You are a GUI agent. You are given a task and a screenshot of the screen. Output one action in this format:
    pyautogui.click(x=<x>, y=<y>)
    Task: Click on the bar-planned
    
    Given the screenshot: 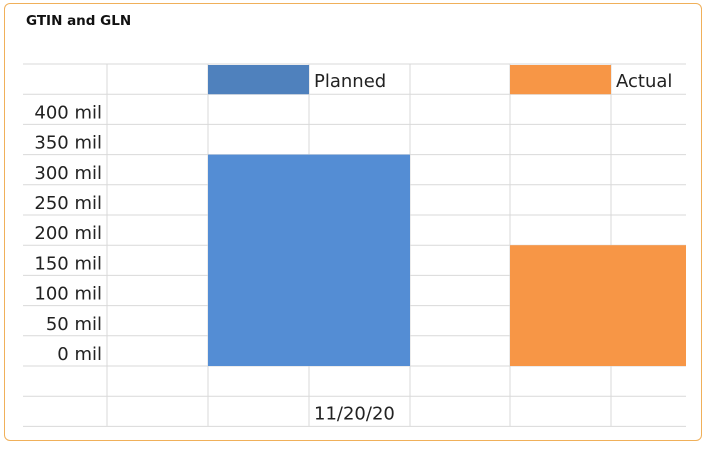 What is the action you would take?
    pyautogui.click(x=309, y=260)
    